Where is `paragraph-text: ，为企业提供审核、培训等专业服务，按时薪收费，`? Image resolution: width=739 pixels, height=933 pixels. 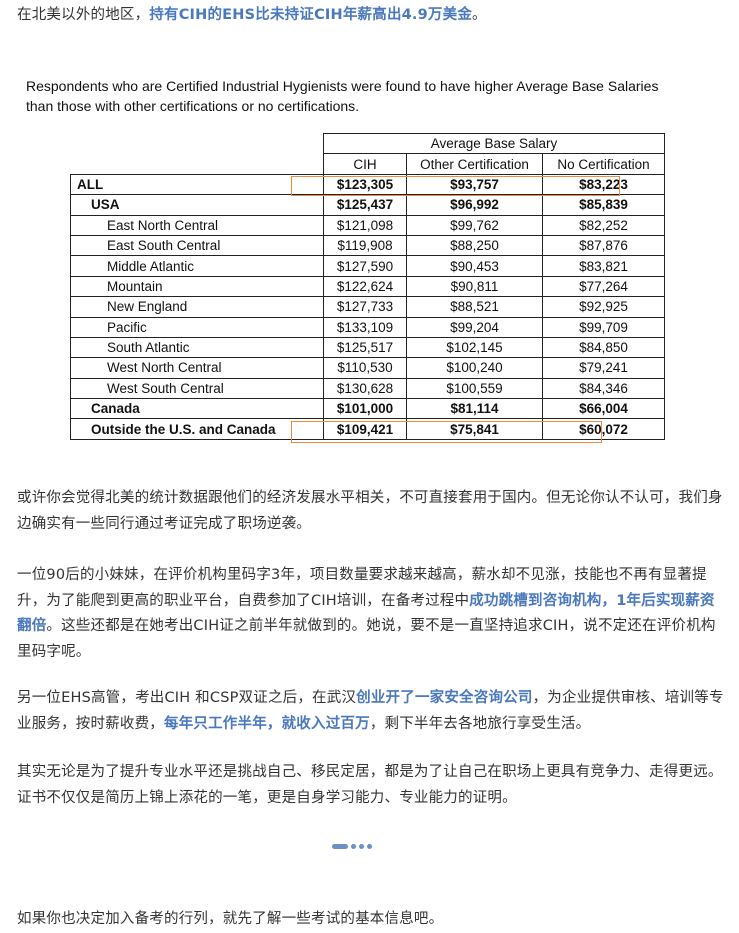
paragraph-text: ，为企业提供审核、培训等专业服务，按时薪收费， is located at coordinates (370, 711).